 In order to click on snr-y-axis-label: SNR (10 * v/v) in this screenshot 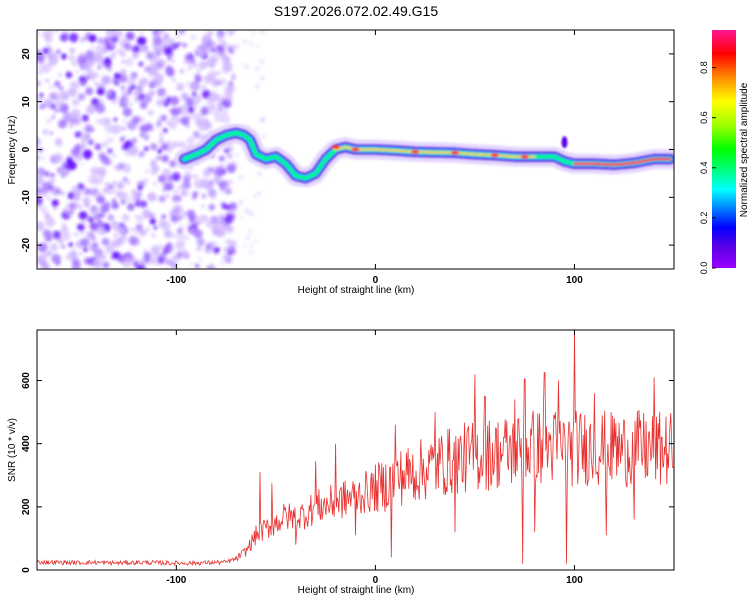, I will do `click(12, 450)`.